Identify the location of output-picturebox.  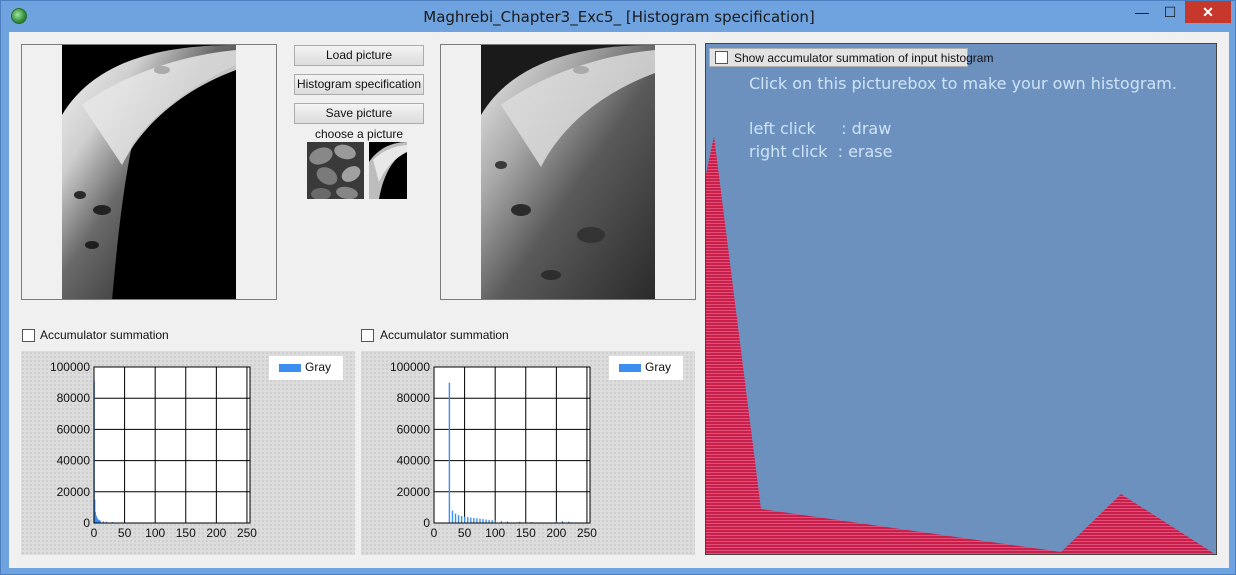
(568, 172).